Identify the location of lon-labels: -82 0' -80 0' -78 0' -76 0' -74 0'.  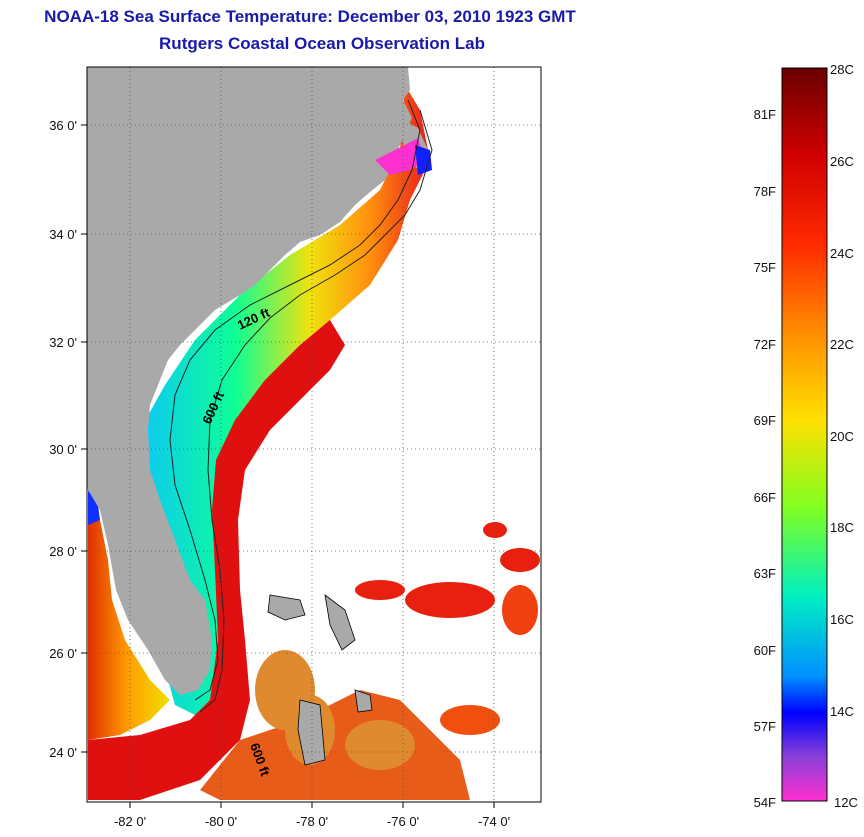
(312, 821).